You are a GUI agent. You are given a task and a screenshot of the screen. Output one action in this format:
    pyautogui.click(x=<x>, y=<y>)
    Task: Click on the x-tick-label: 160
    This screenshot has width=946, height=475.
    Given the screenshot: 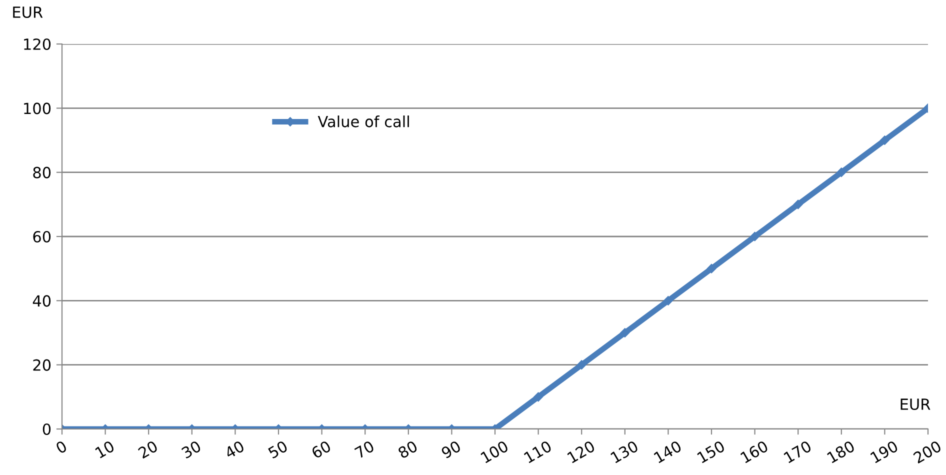 What is the action you would take?
    pyautogui.click(x=754, y=452)
    